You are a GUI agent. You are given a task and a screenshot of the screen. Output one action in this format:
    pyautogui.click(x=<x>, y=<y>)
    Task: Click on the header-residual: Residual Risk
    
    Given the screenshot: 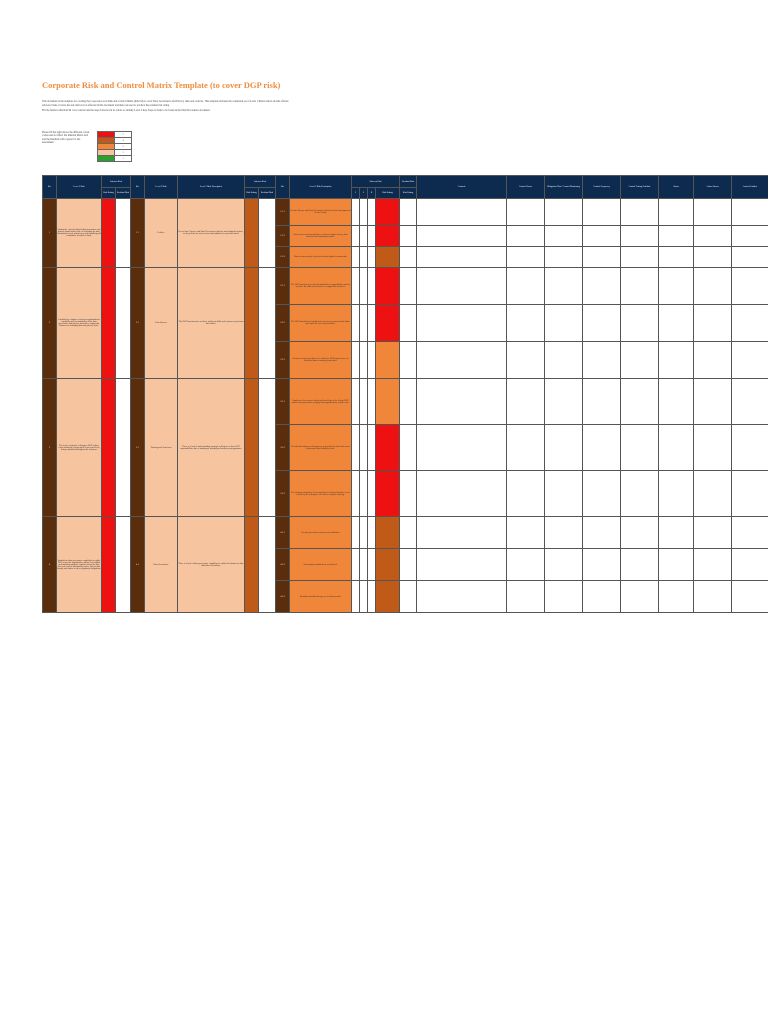 What is the action you would take?
    pyautogui.click(x=123, y=193)
    